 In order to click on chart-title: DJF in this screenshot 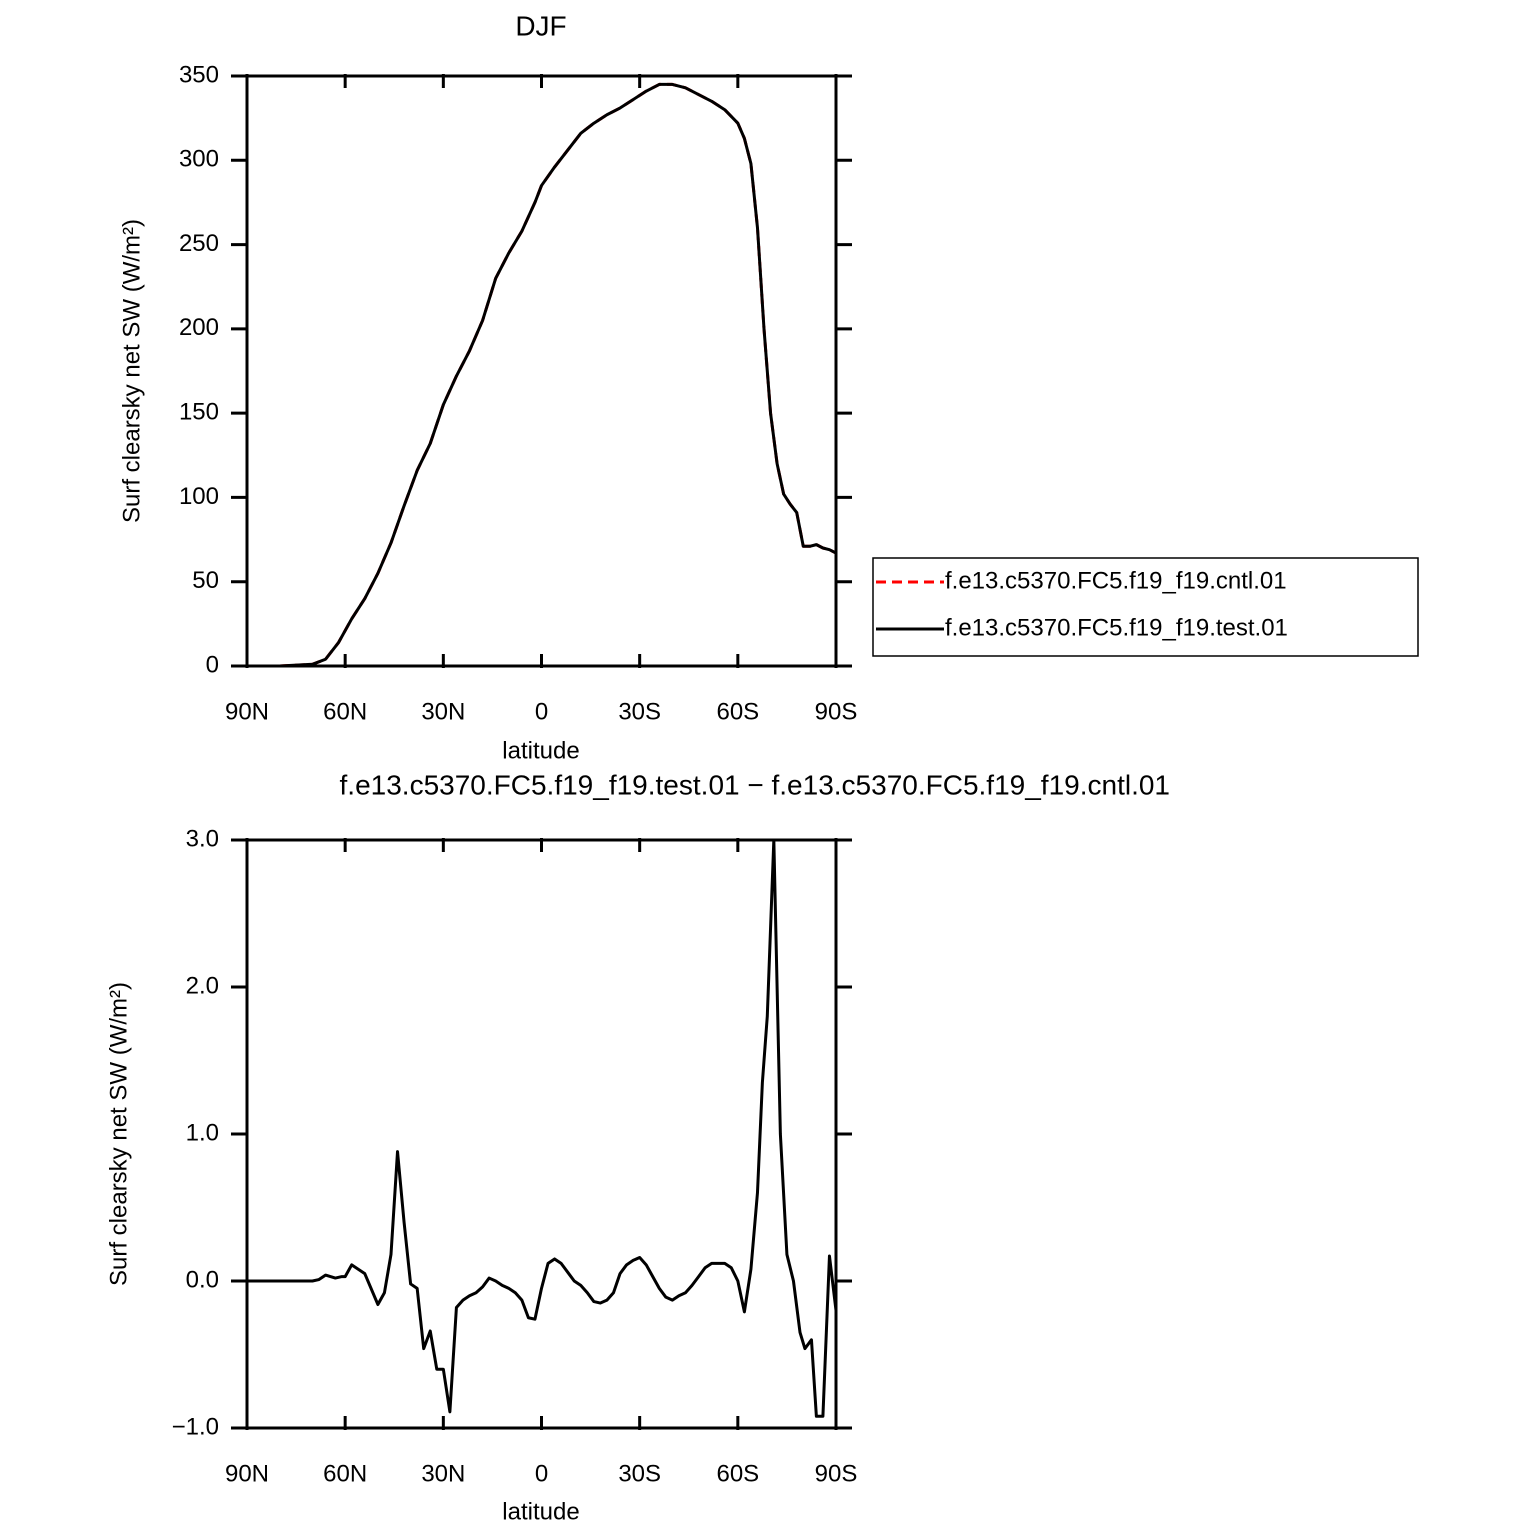, I will do `click(540, 25)`.